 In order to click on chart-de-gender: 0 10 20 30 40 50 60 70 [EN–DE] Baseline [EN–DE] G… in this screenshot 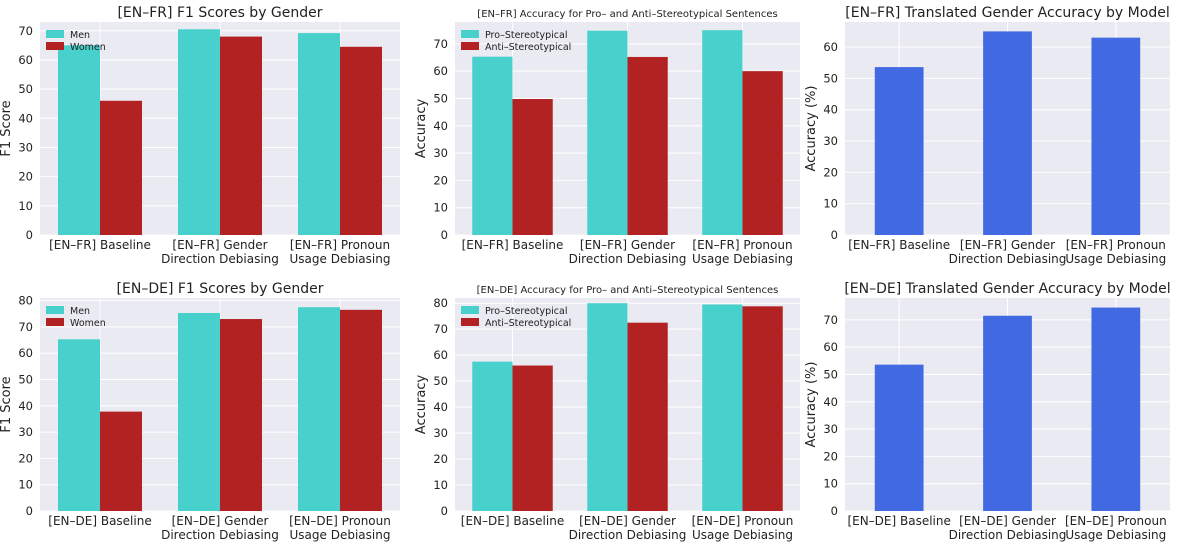, I will do `click(987, 411)`.